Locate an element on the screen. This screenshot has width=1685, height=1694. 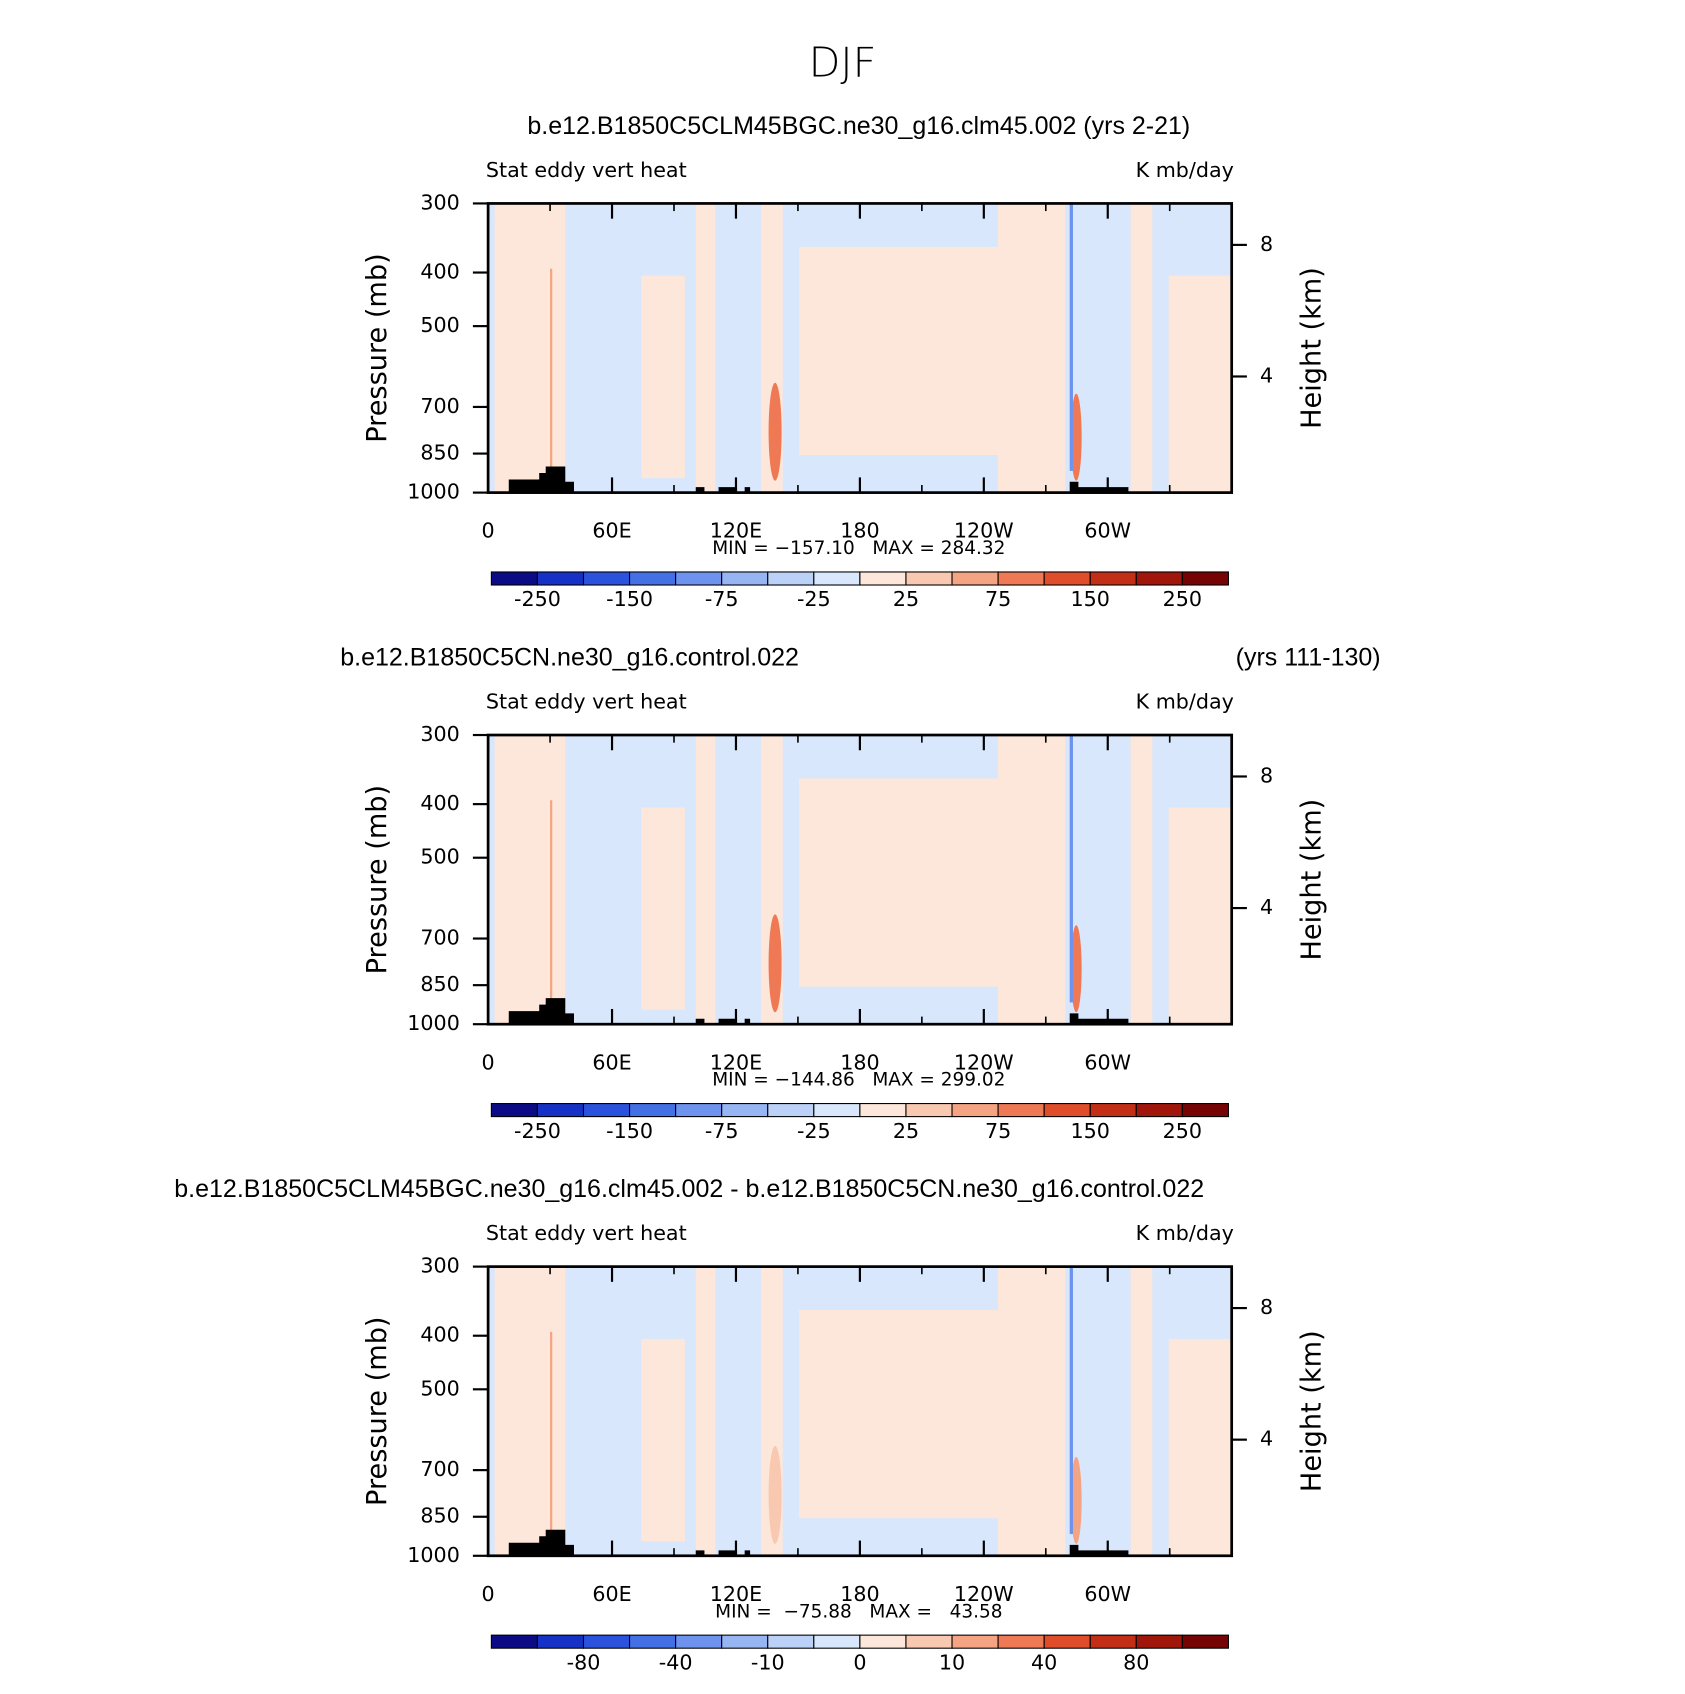
x-tick-label: 60E is located at coordinates (611, 1062).